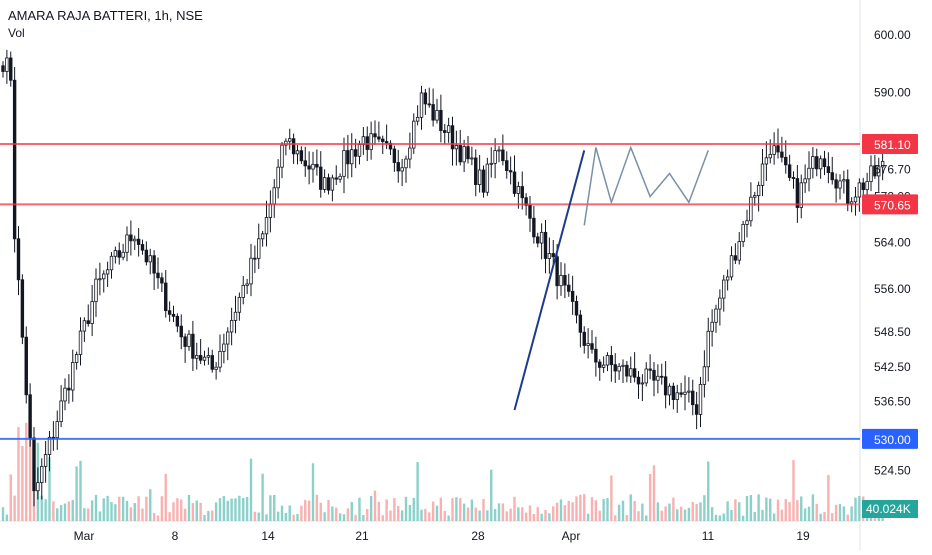 This screenshot has height=555, width=932. I want to click on price-tick-label: 548.50, so click(892, 332).